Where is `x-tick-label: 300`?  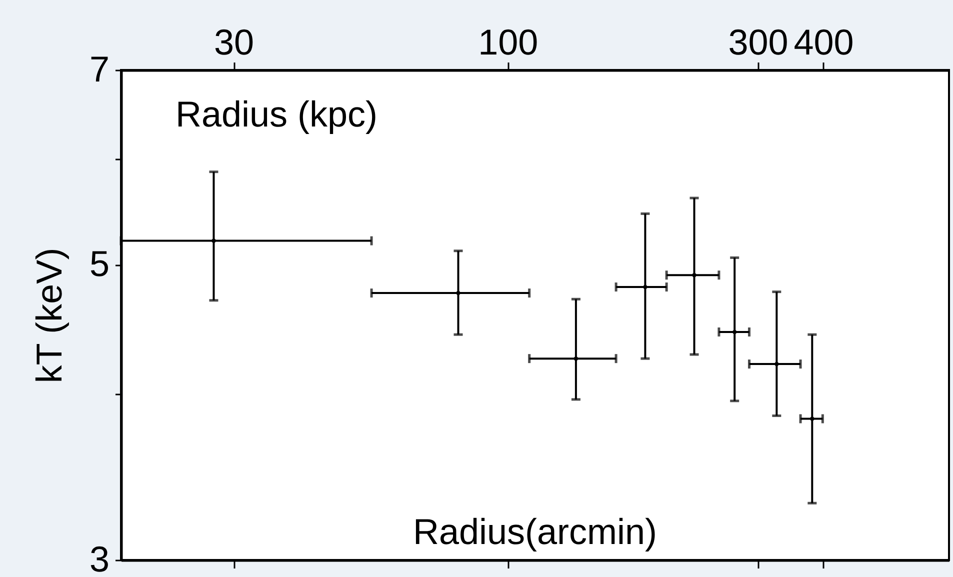
x-tick-label: 300 is located at coordinates (758, 42).